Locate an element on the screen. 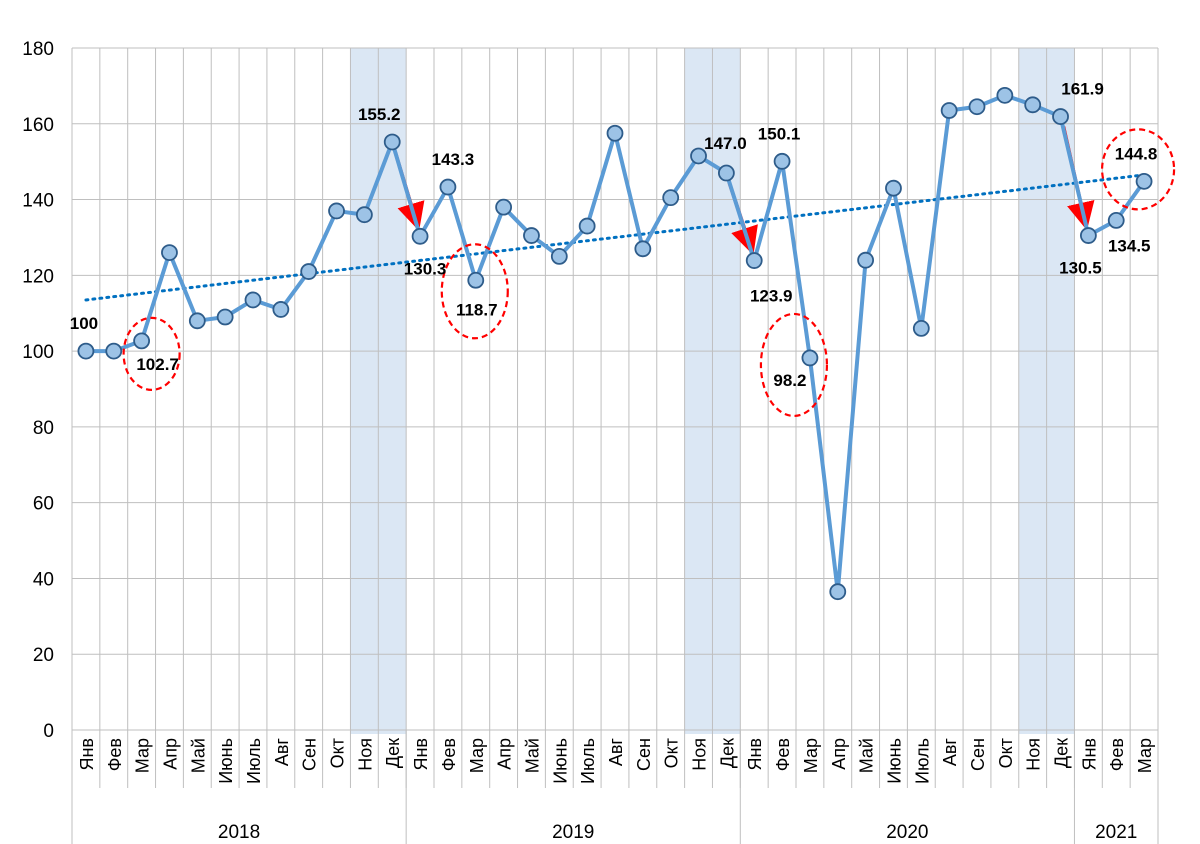 The image size is (1200, 844). y-tick-label: 140 is located at coordinates (38, 201).